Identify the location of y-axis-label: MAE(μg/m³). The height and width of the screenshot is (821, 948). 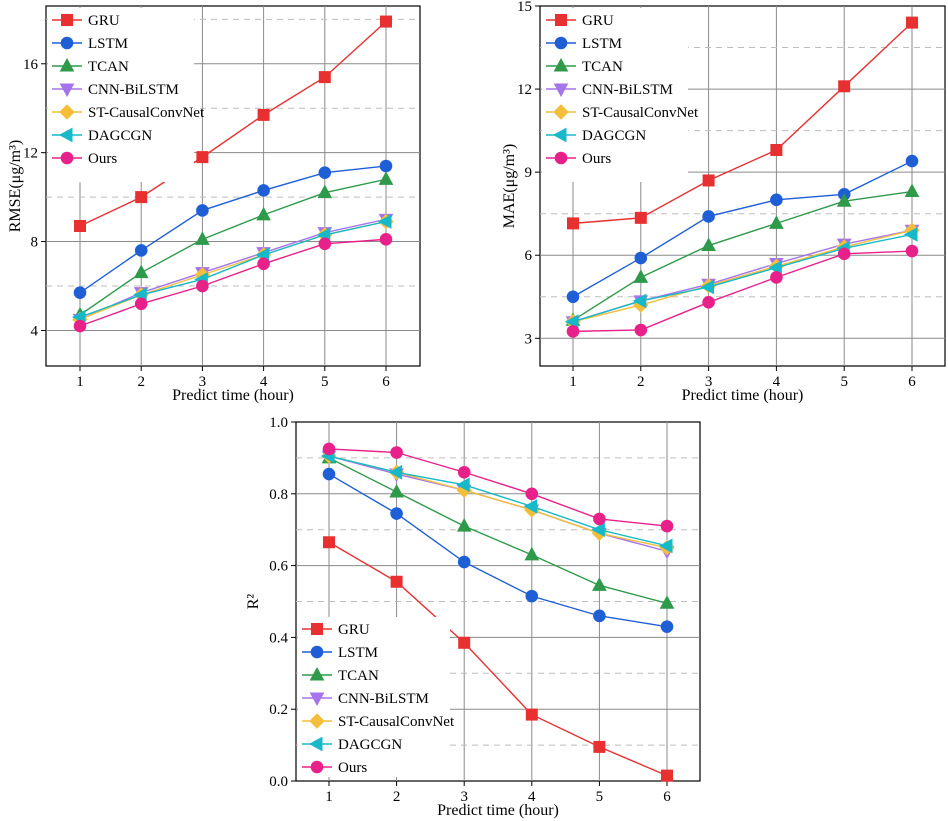
(509, 186).